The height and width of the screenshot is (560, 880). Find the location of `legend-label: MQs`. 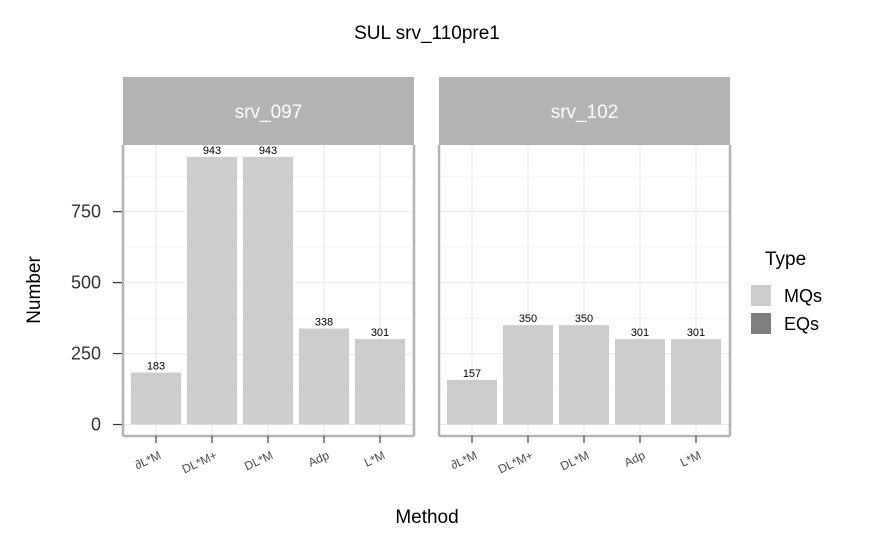

legend-label: MQs is located at coordinates (803, 296).